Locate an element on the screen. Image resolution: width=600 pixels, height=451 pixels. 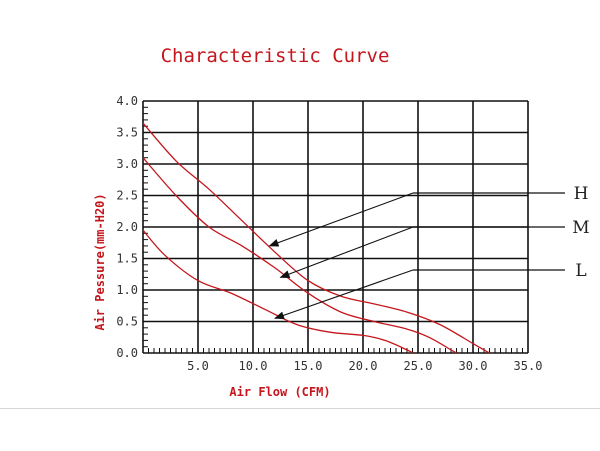
legend-arrow-h is located at coordinates (341, 219).